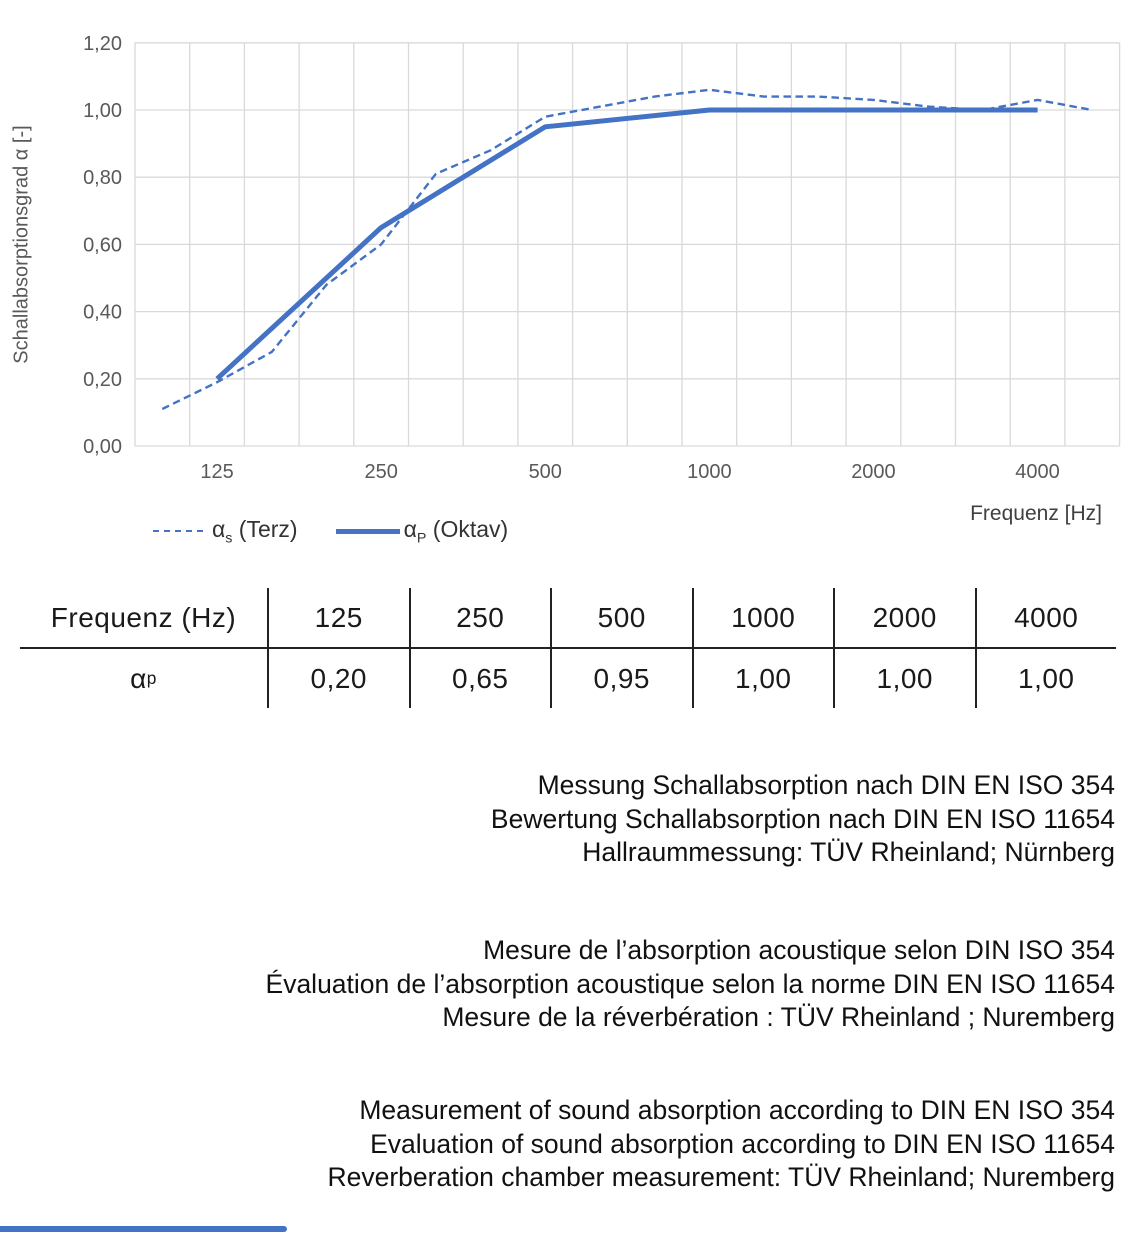 This screenshot has width=1135, height=1234. Describe the element at coordinates (621, 618) in the screenshot. I see `table-header-cell: 500` at that location.